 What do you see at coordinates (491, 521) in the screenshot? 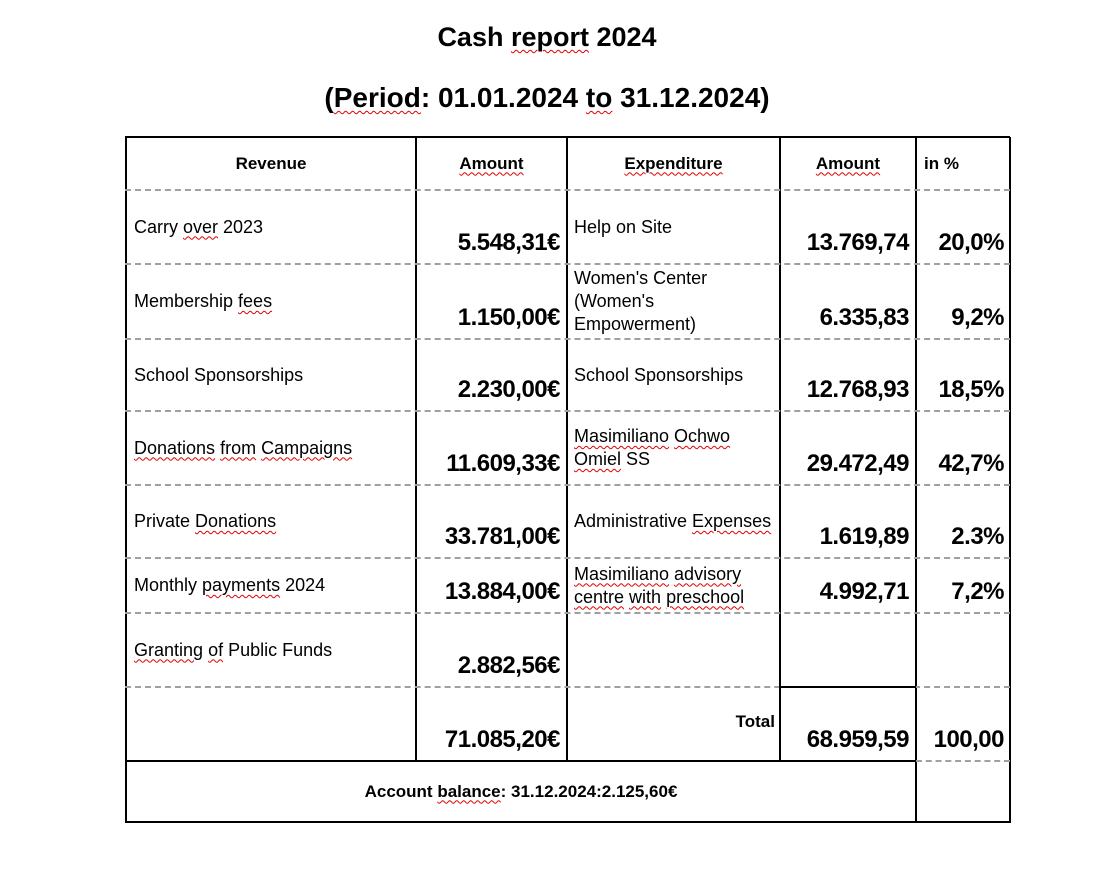
I see `revenue-amount: 33.781,00€` at bounding box center [491, 521].